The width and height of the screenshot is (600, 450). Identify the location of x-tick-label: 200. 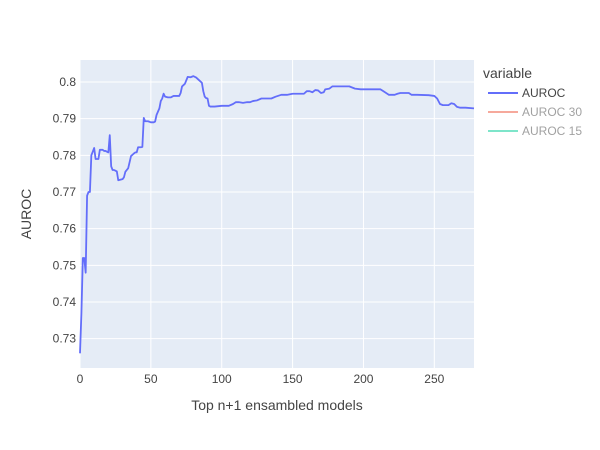
(363, 379).